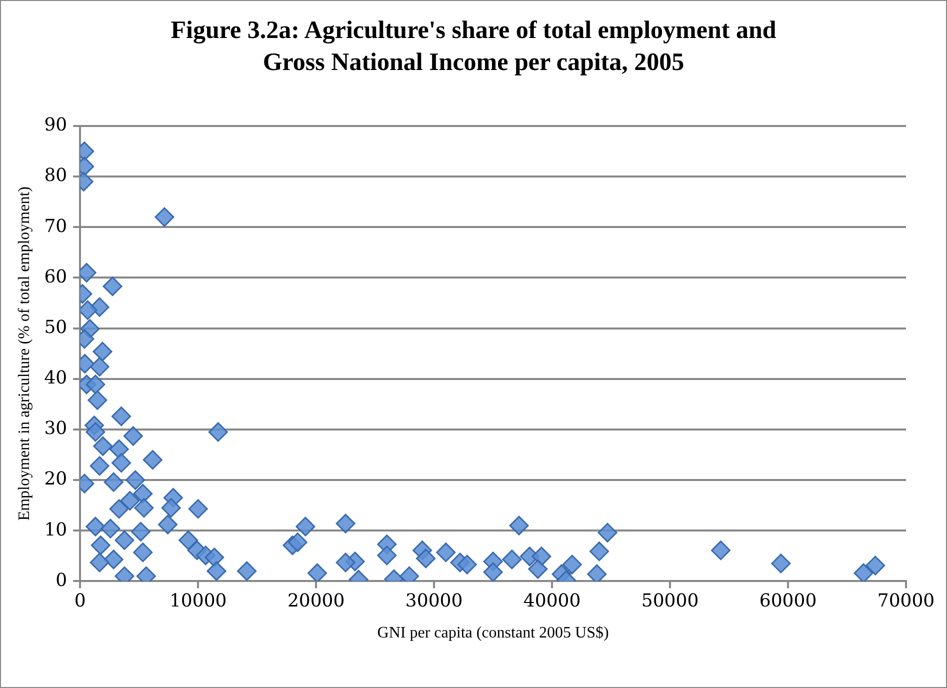  Describe the element at coordinates (56, 479) in the screenshot. I see `y-tick-label: 20` at that location.